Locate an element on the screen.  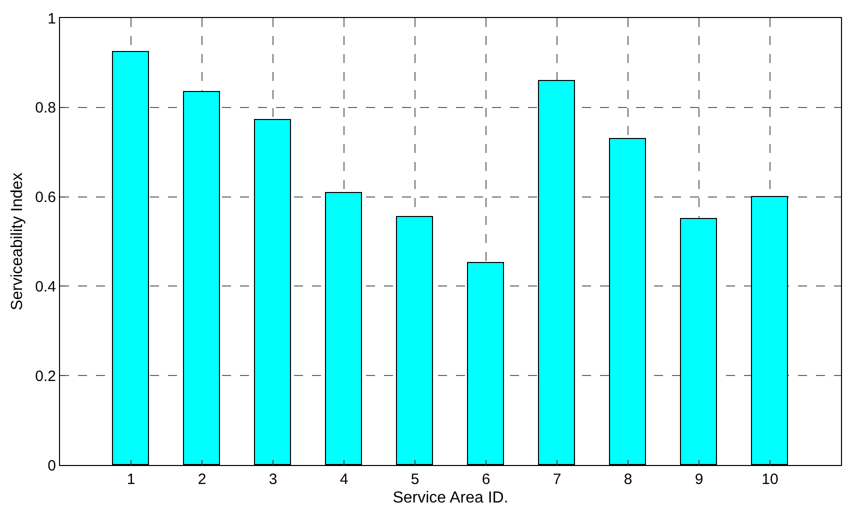
y-tick-label: 0.2 is located at coordinates (45, 376).